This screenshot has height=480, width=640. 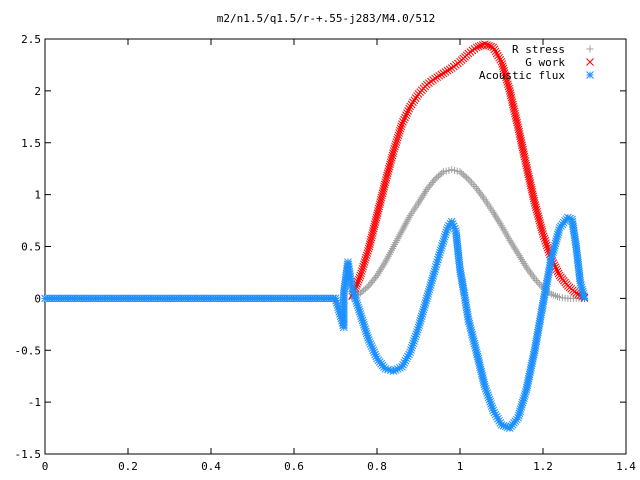 What do you see at coordinates (28, 454) in the screenshot?
I see `y-tick-label: -1.5` at bounding box center [28, 454].